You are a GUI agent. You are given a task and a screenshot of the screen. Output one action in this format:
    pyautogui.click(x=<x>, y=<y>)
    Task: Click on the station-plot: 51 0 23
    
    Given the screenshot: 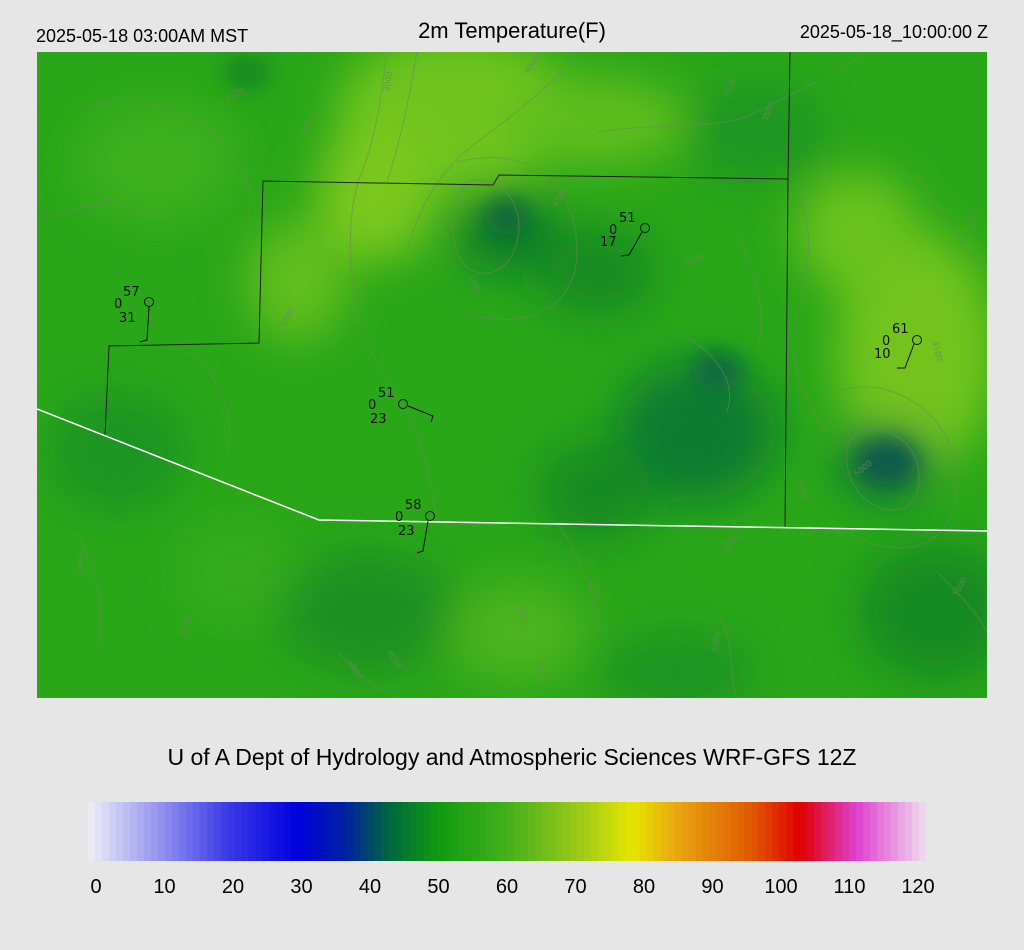 What is the action you would take?
    pyautogui.click(x=401, y=406)
    